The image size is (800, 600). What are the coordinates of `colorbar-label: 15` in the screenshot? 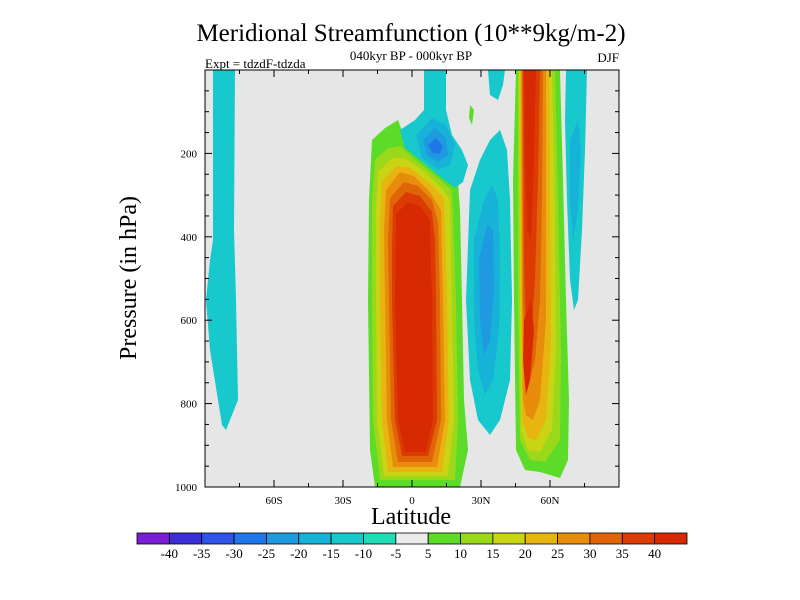 It's located at (492, 553).